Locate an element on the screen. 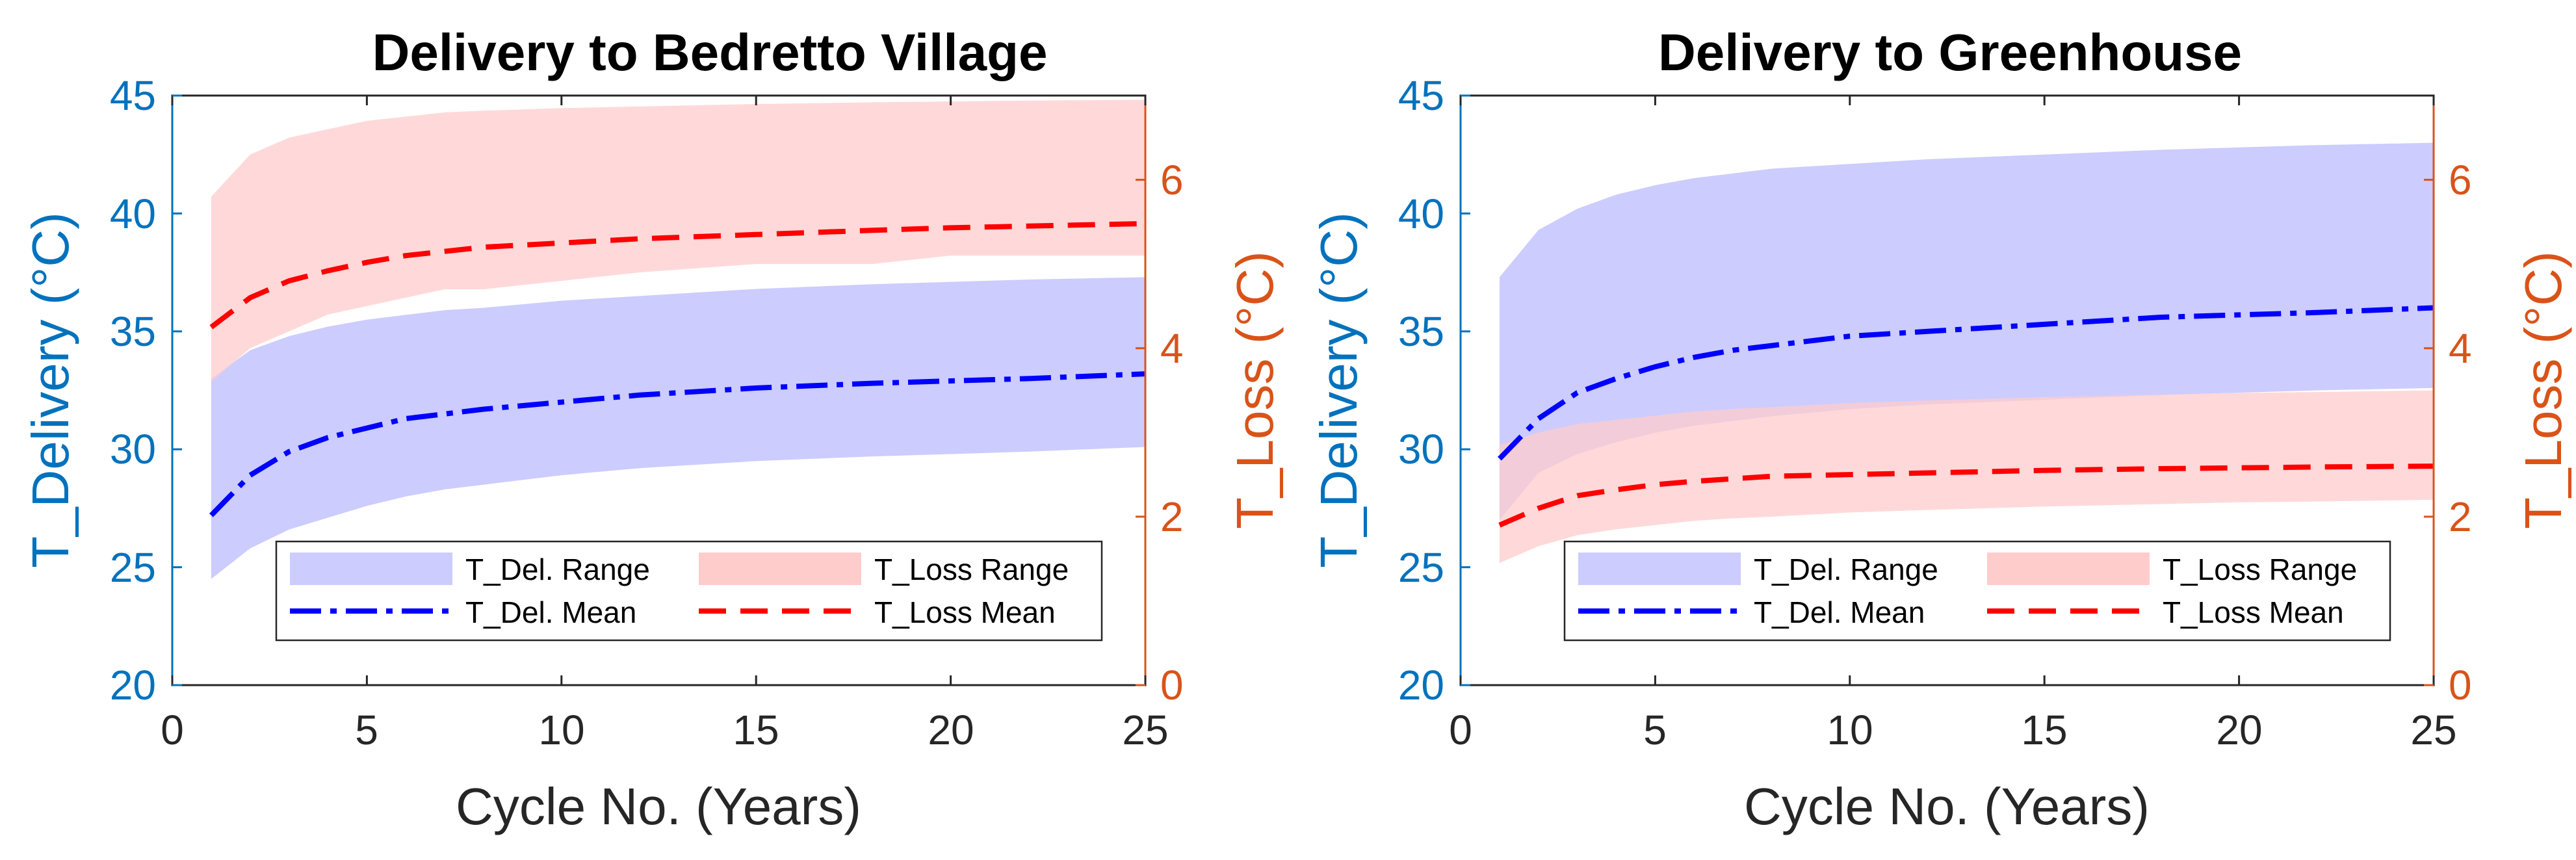  x-axis-label-1: Cycle No. (Years) is located at coordinates (658, 806).